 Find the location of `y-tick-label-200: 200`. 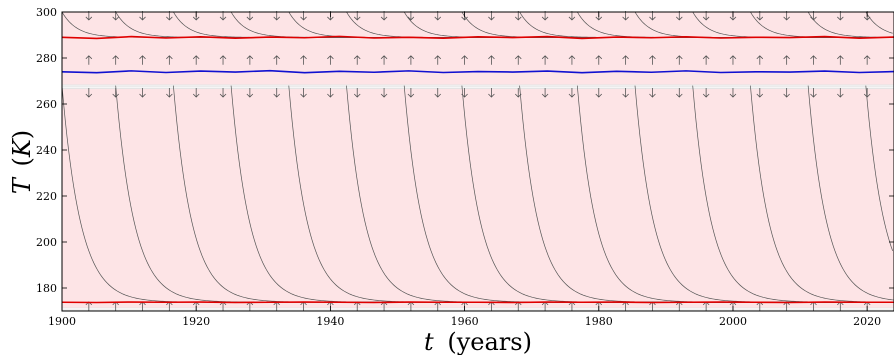

y-tick-label-200: 200 is located at coordinates (46, 242).